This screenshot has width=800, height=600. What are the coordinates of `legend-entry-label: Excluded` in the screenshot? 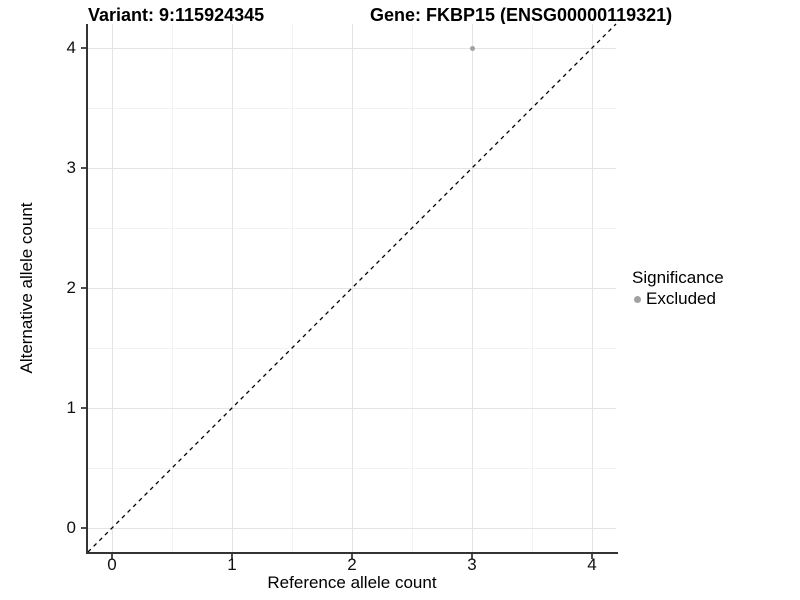 It's located at (681, 298).